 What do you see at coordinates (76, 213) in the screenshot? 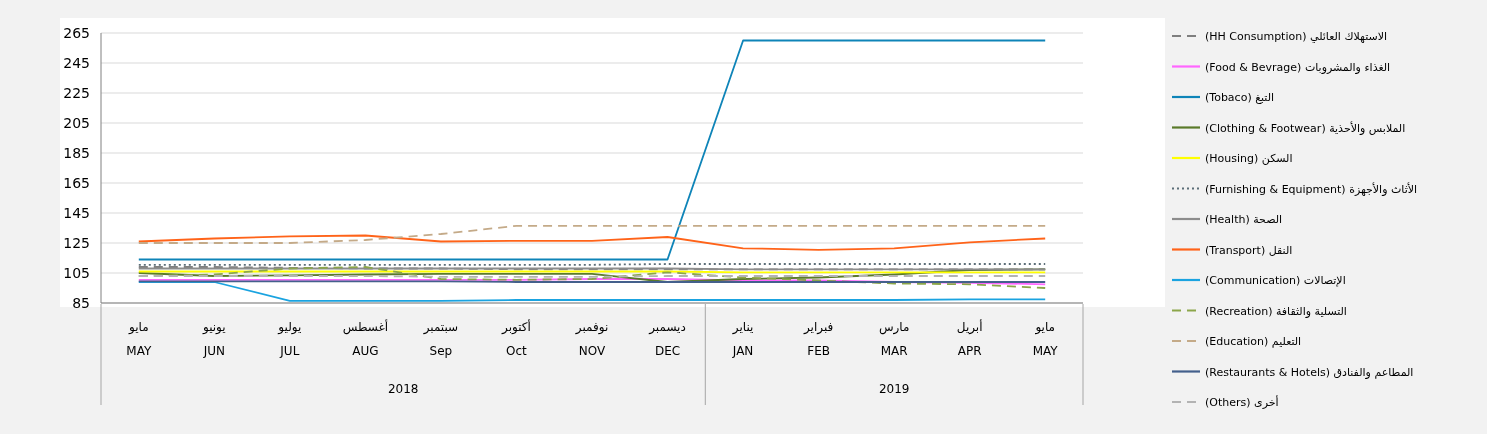
I see `y-tick-label: 145` at bounding box center [76, 213].